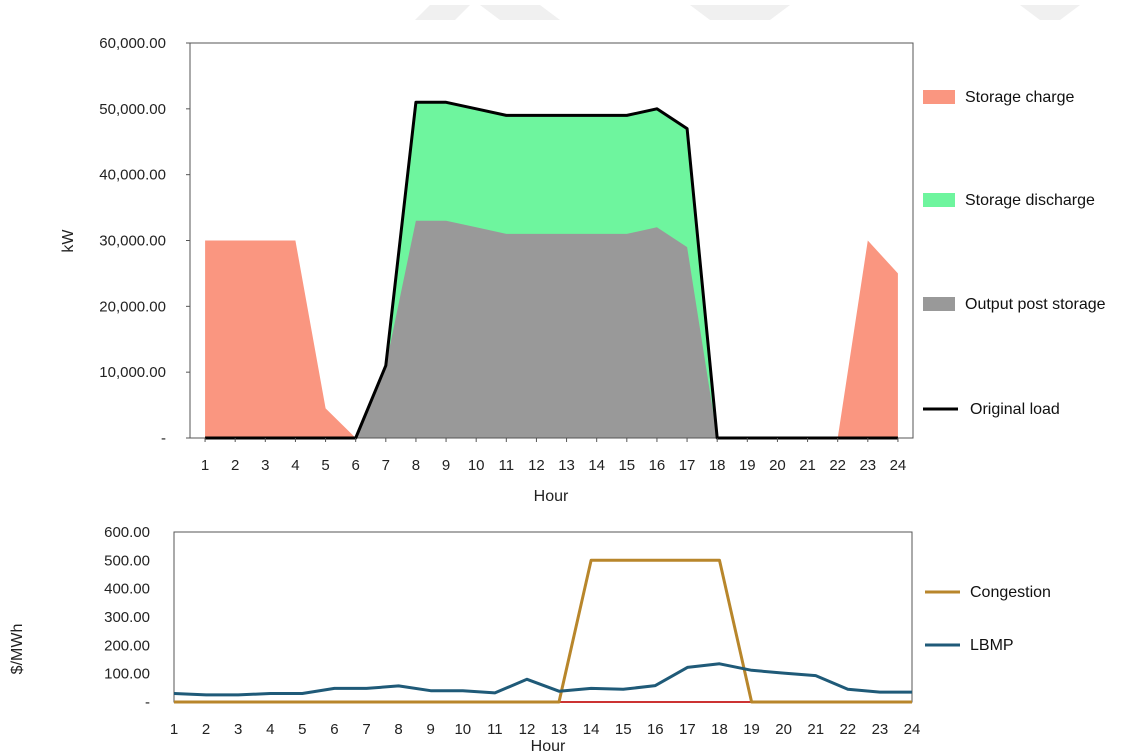 Image resolution: width=1128 pixels, height=755 pixels. Describe the element at coordinates (837, 465) in the screenshot. I see `top-x-tick-label: 22` at that location.